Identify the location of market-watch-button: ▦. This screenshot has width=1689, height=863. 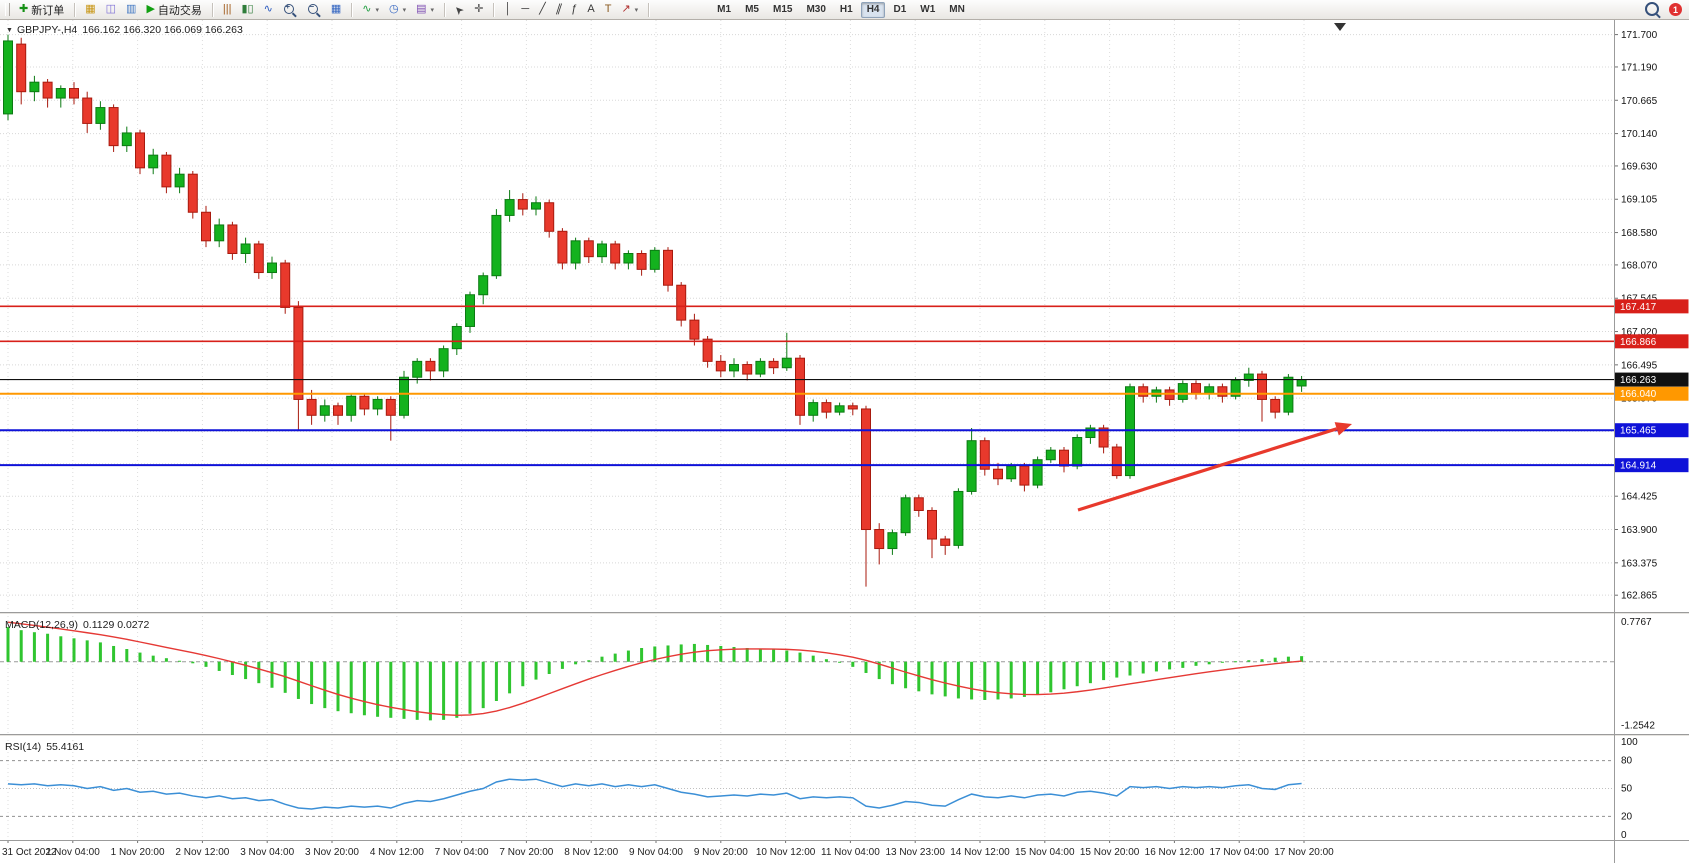
(90, 9).